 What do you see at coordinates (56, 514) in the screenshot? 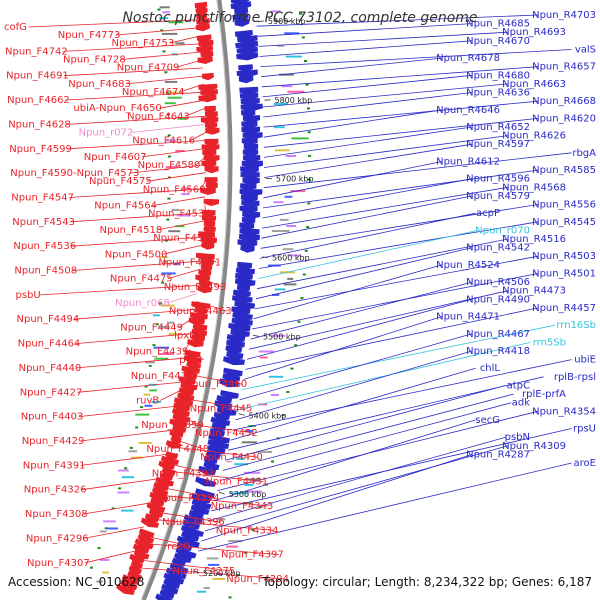
I see `left-gene-label: Npun_F4308` at bounding box center [56, 514].